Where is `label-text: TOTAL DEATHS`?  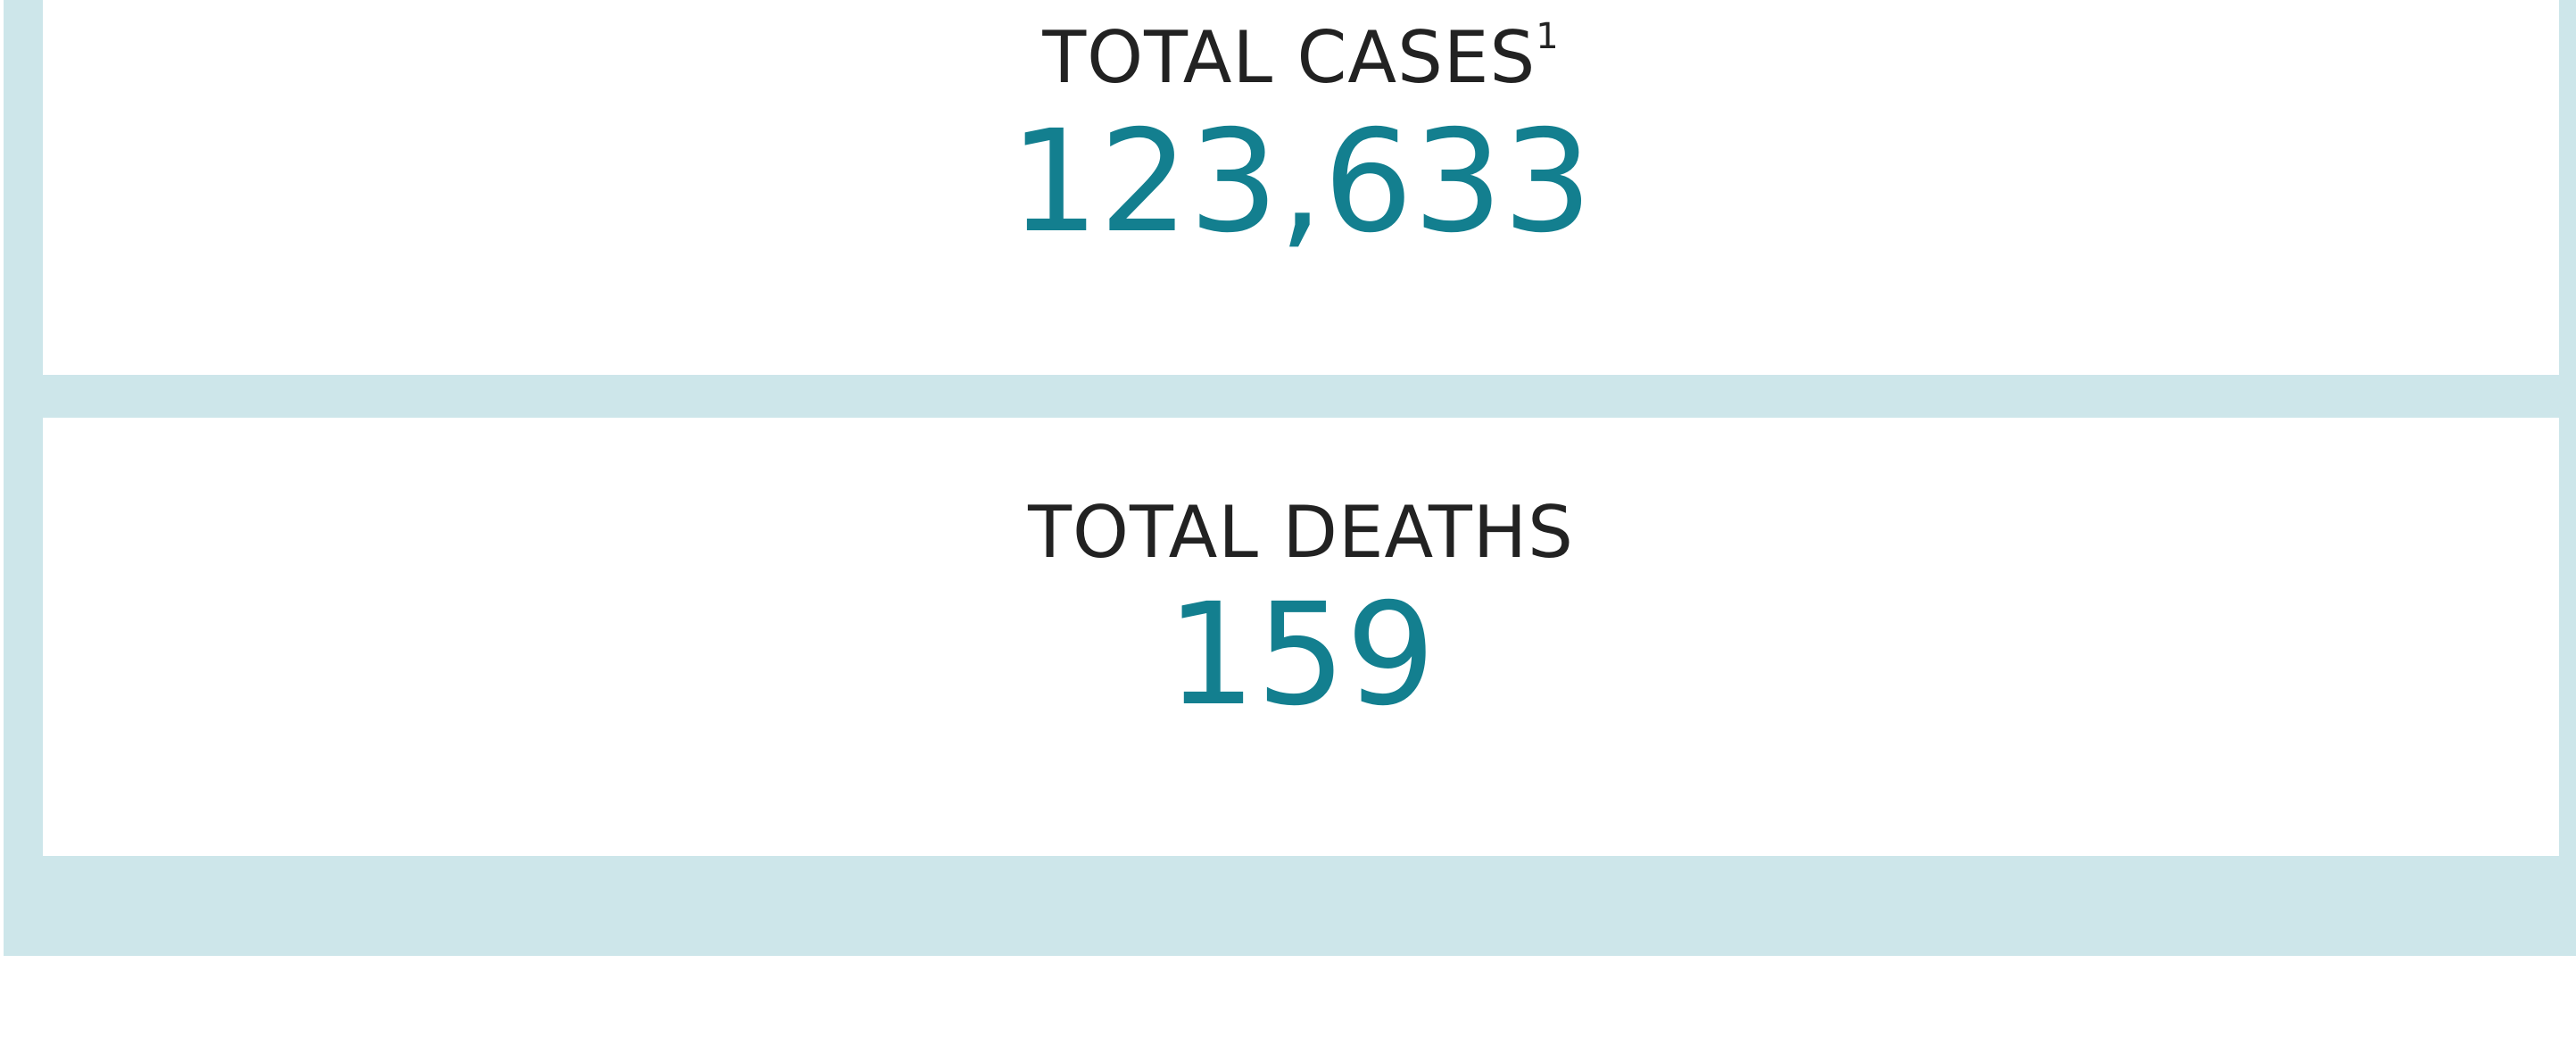
label-text: TOTAL DEATHS is located at coordinates (1301, 532).